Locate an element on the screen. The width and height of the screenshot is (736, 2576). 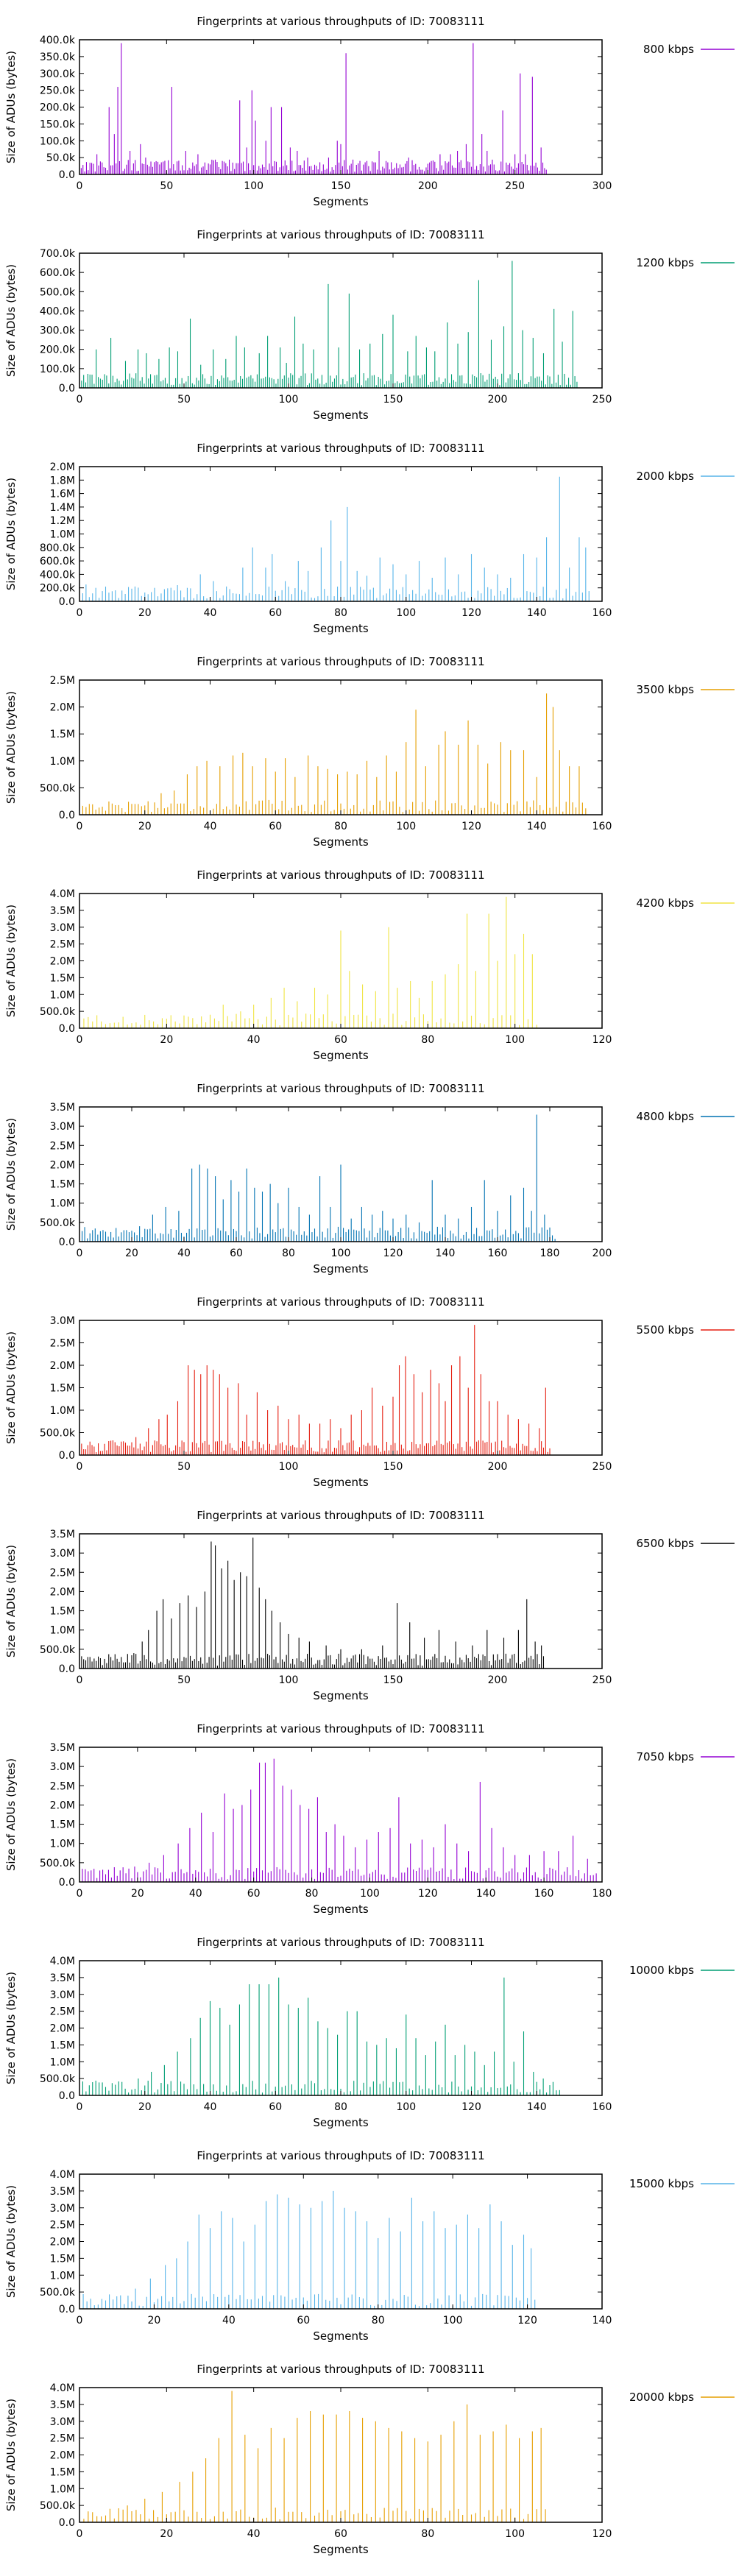
legend-label: 3500 kbps is located at coordinates (666, 689).